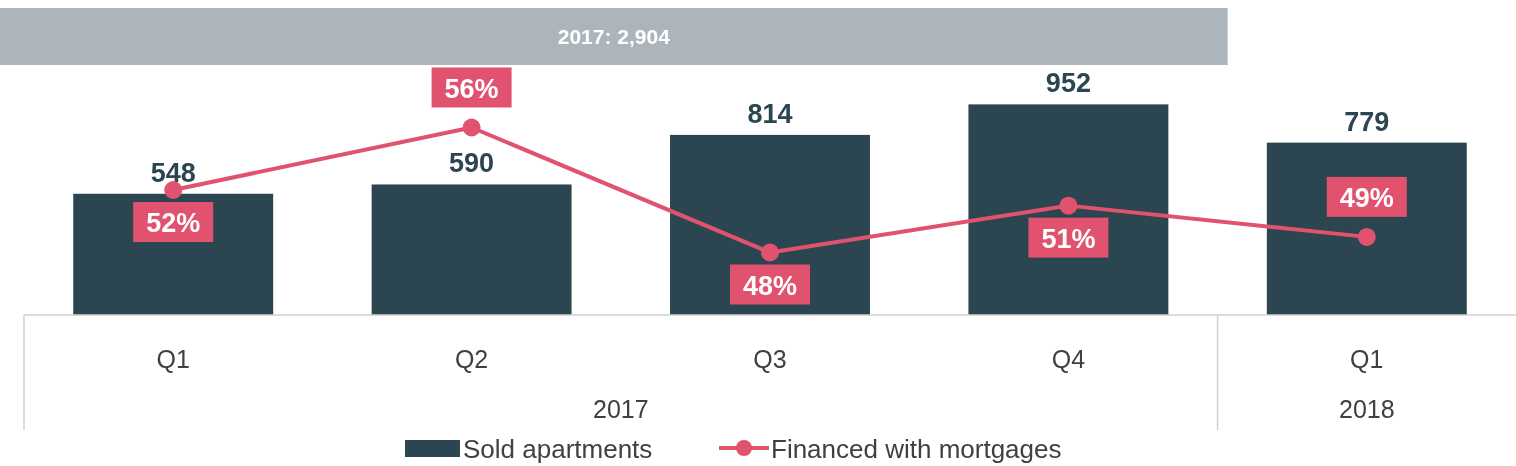 The width and height of the screenshot is (1516, 466). I want to click on data-label: 779, so click(1367, 121).